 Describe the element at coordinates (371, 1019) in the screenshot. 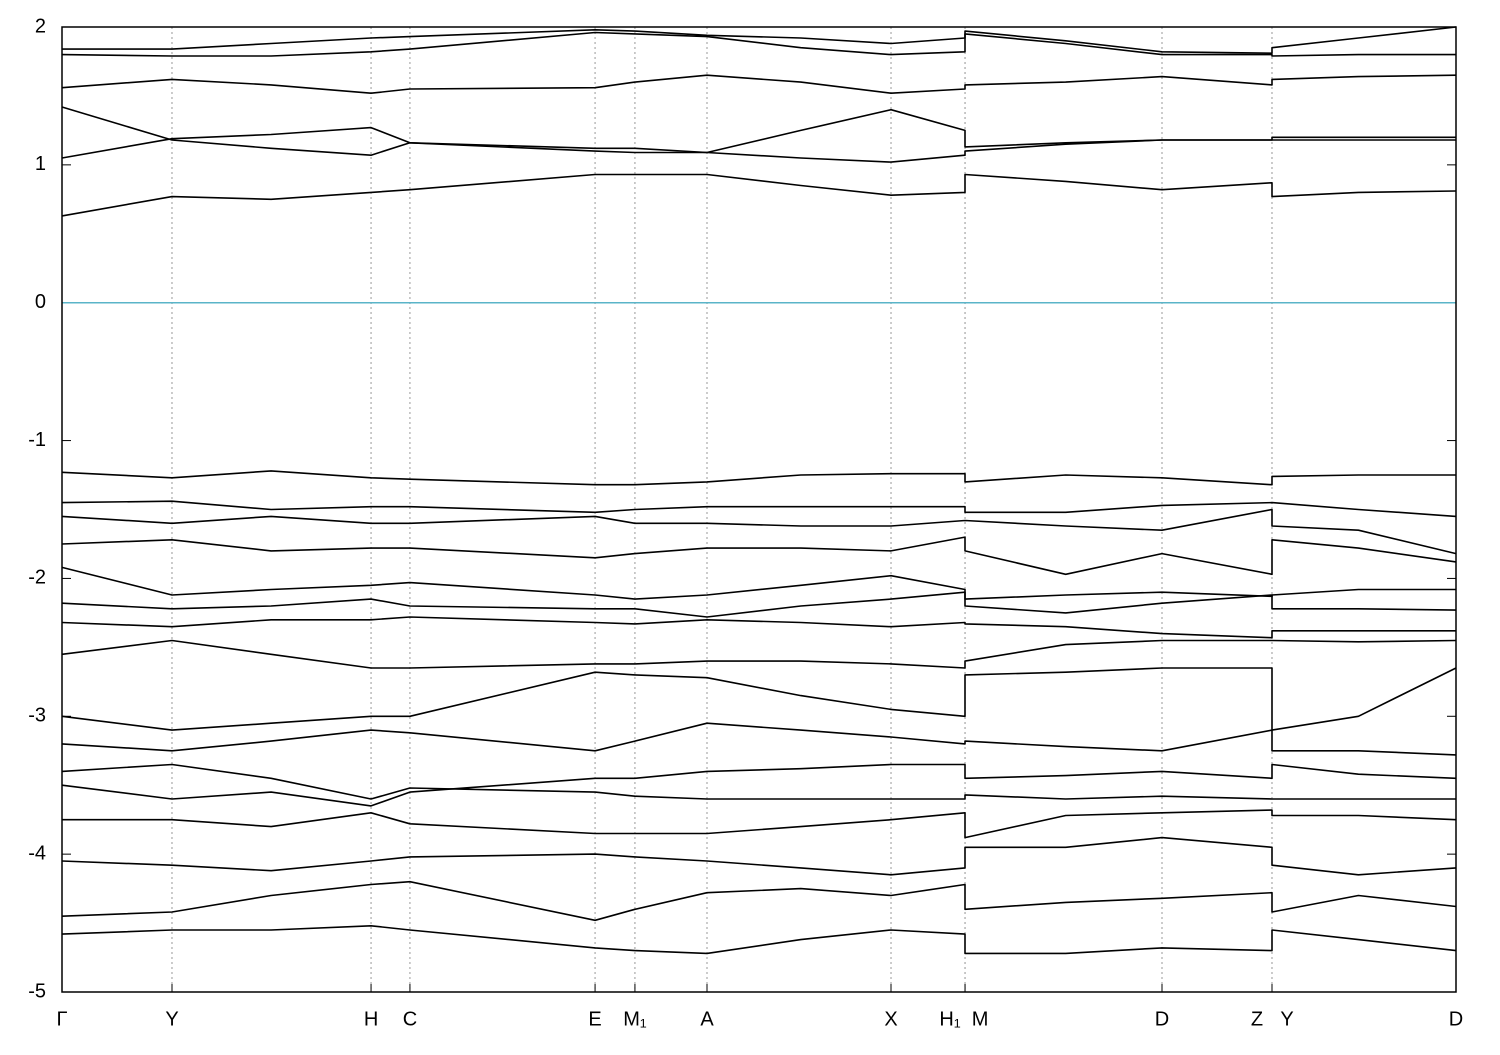

I see `x-tick-label: H` at that location.